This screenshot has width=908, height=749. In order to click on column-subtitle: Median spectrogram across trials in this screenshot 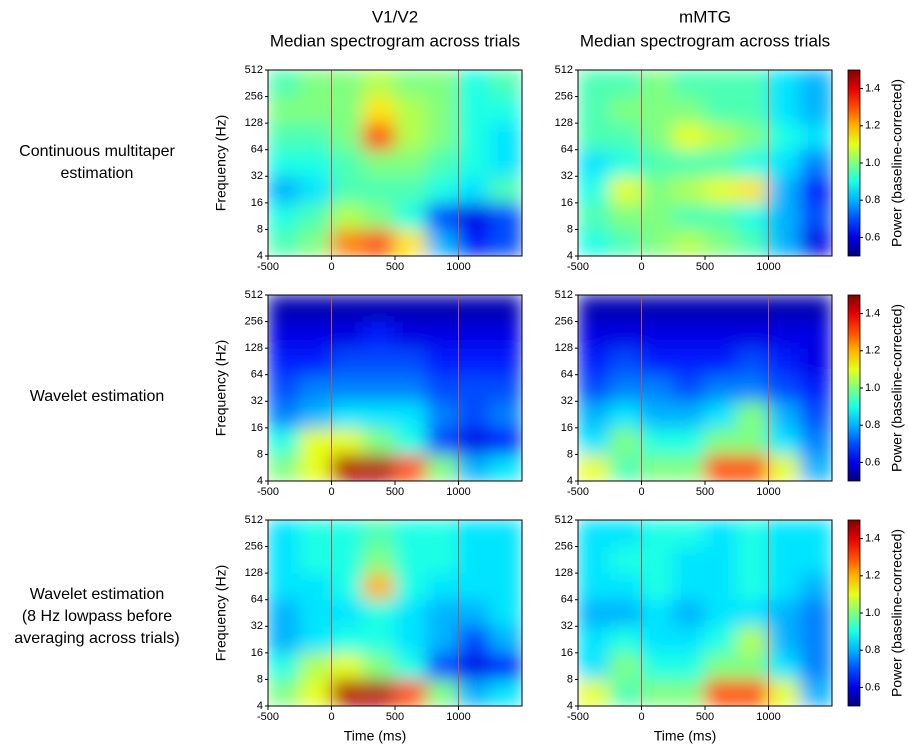, I will do `click(705, 40)`.